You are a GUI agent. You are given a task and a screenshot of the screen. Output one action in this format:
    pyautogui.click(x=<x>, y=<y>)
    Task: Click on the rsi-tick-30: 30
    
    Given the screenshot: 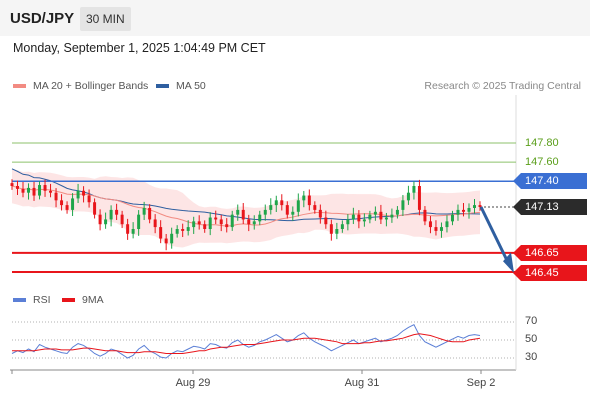 What is the action you would take?
    pyautogui.click(x=531, y=357)
    